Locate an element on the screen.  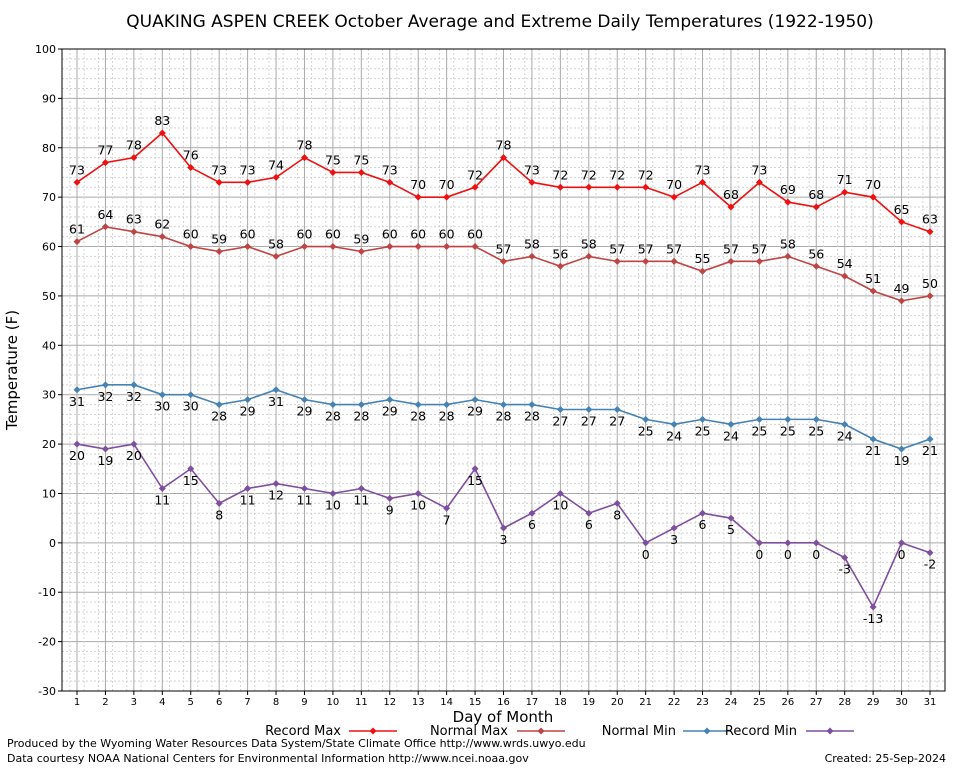
y-axis-ticks: -30 -20 -10 0 10 20 30 40 50 60 70 80 90 100 is located at coordinates (48, 370).